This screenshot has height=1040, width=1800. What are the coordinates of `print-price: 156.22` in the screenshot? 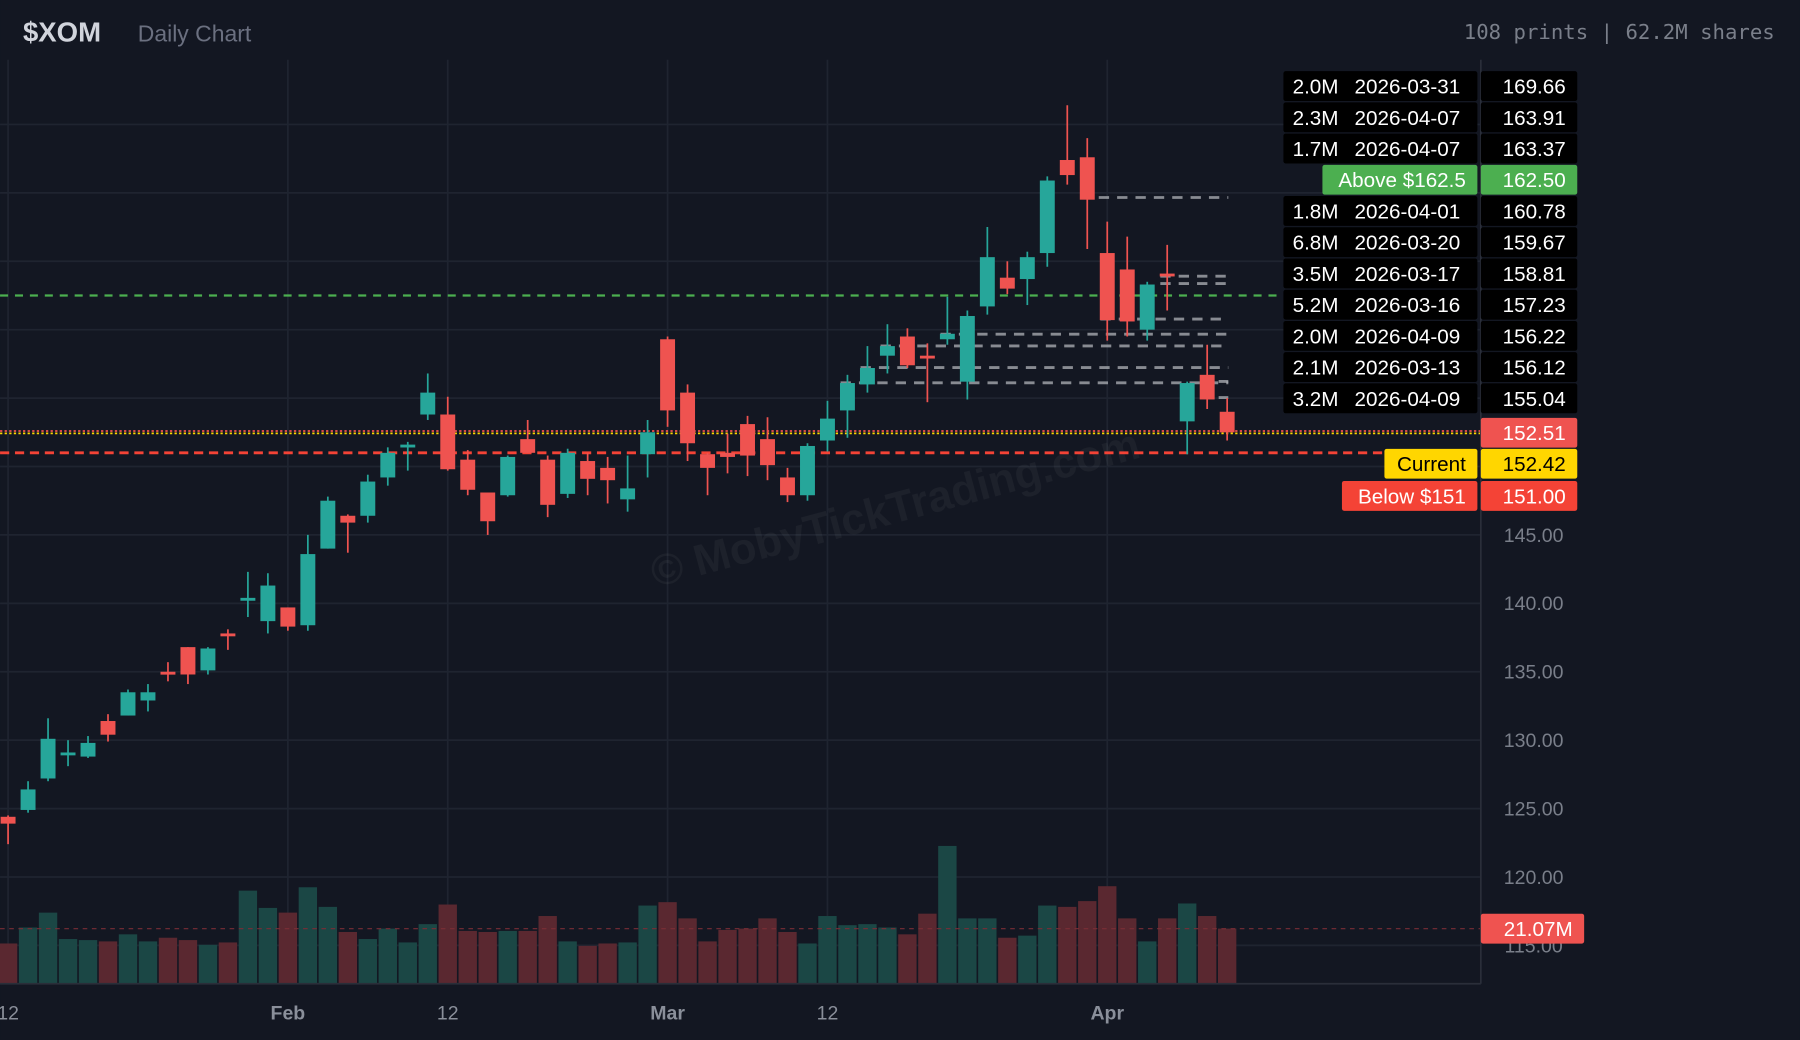 It's located at (1534, 336).